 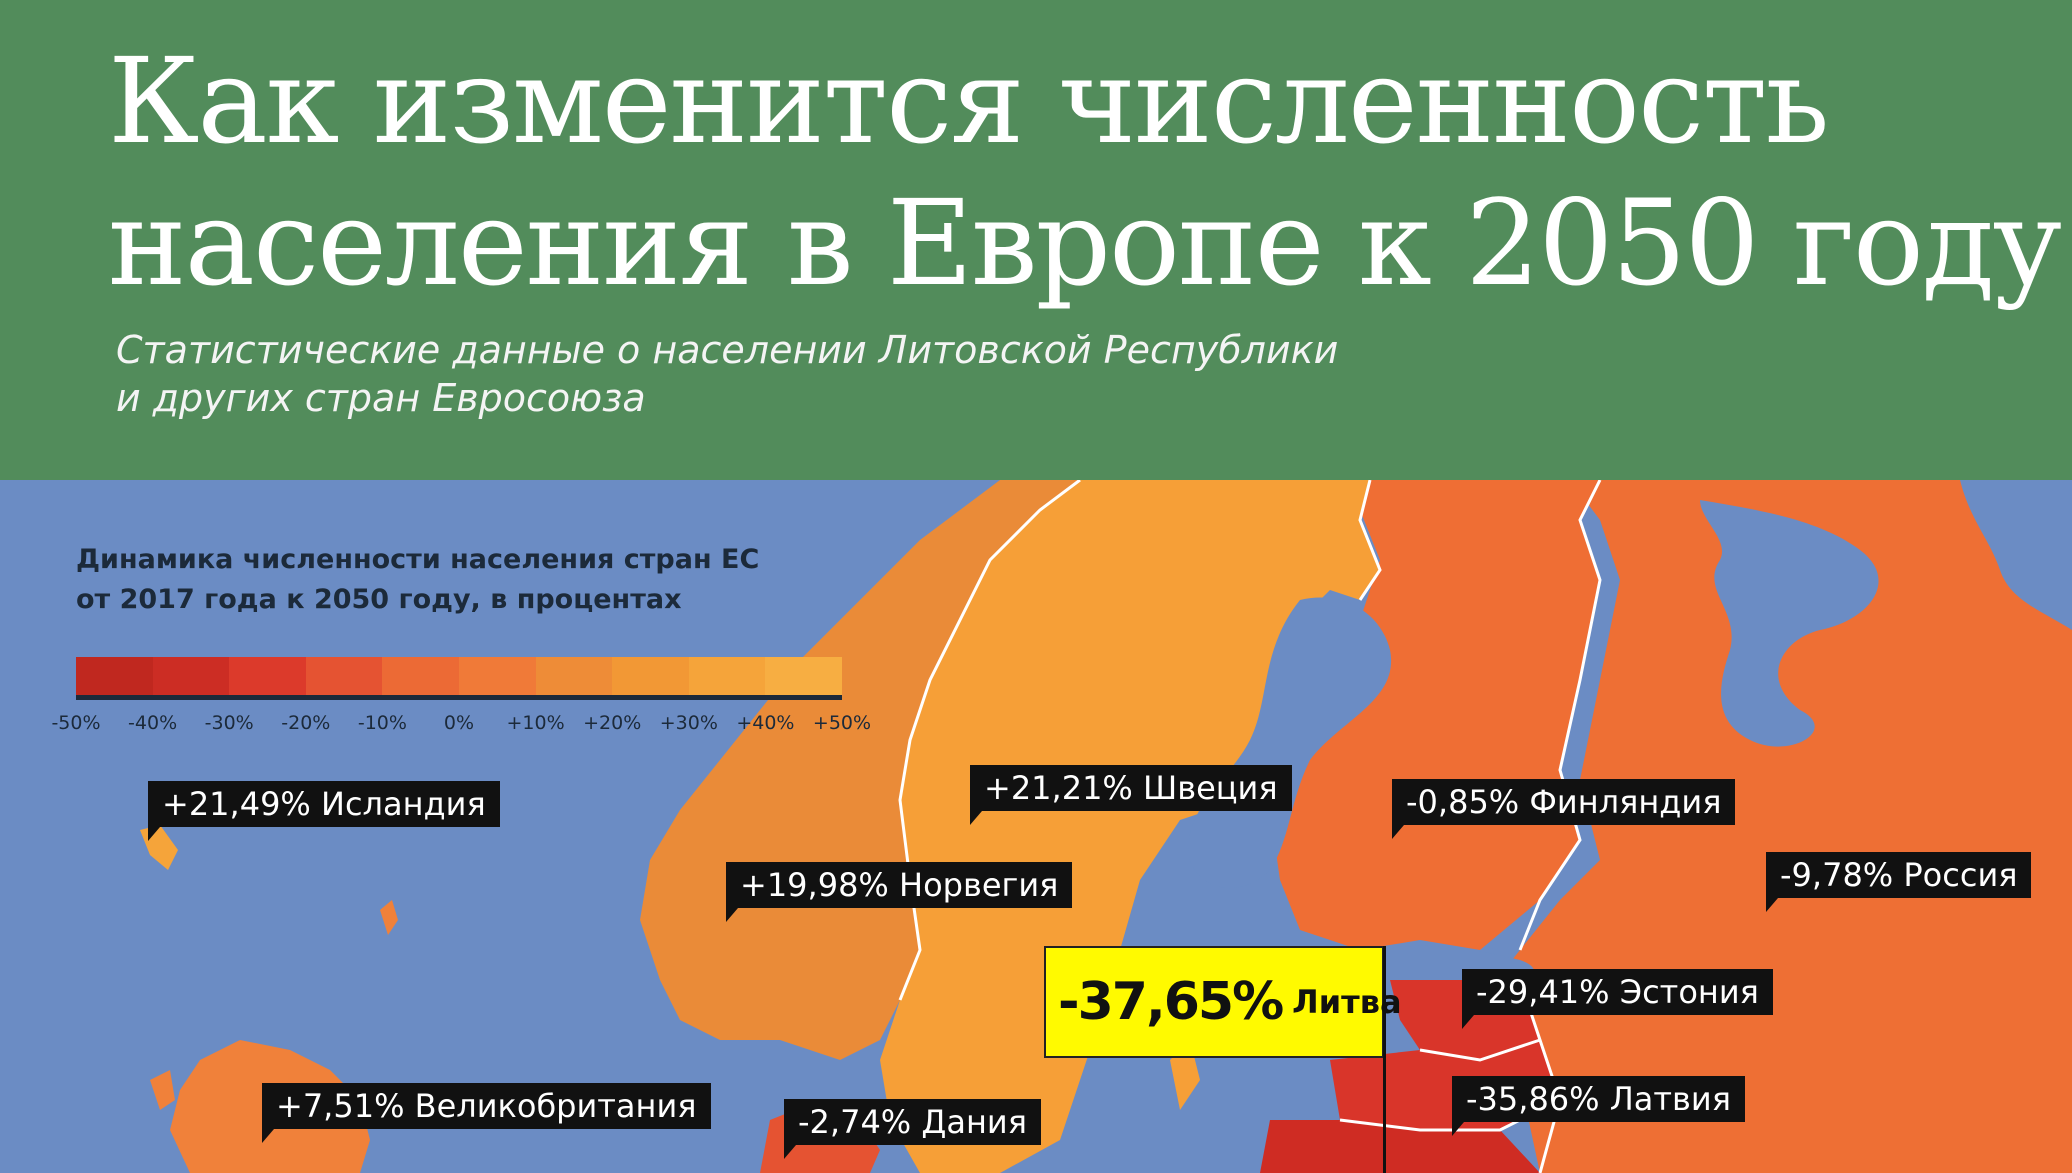 I want to click on label-russia-name: Россия, so click(x=1960, y=875).